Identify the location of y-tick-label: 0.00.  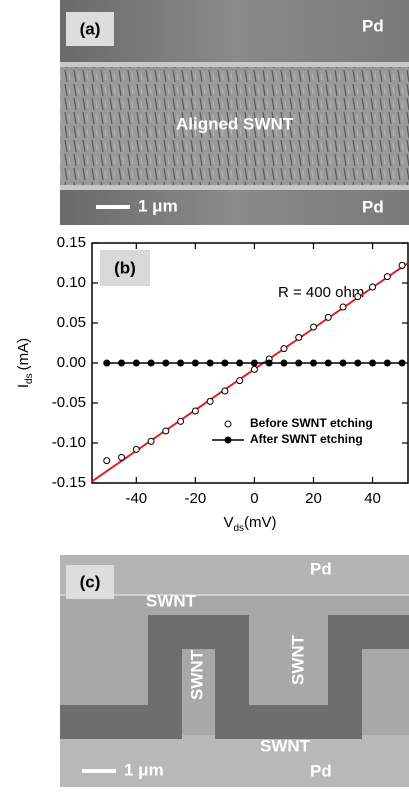
(71, 362).